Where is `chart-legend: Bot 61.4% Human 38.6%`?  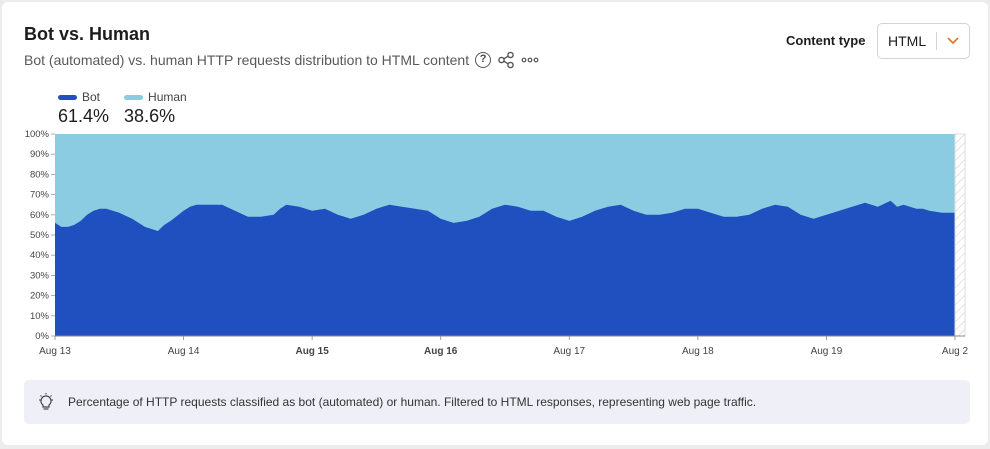
chart-legend: Bot 61.4% Human 38.6% is located at coordinates (122, 108).